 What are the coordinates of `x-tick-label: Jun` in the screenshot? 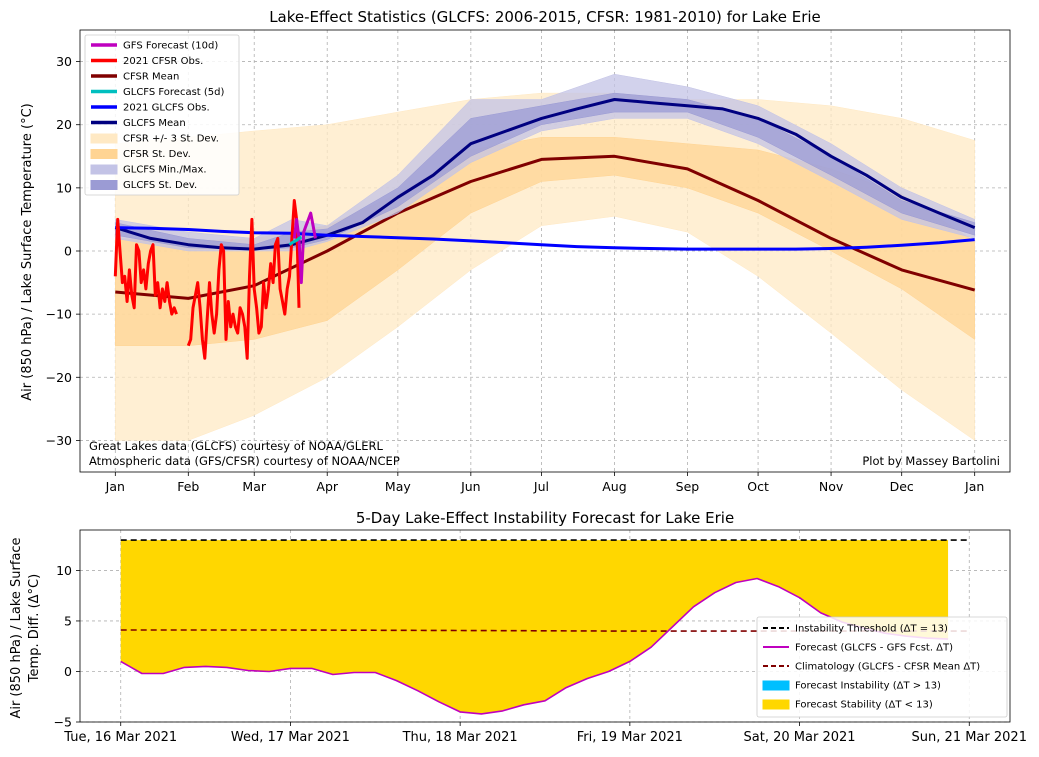 It's located at (470, 486).